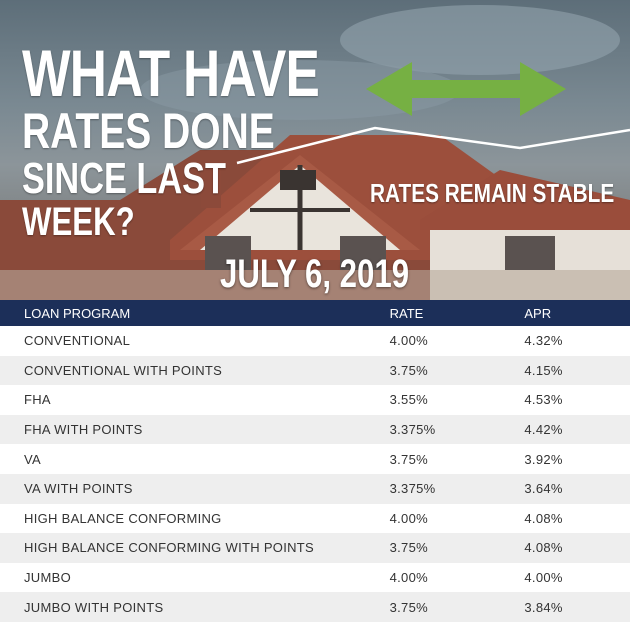 Image resolution: width=630 pixels, height=622 pixels. Describe the element at coordinates (78, 222) in the screenshot. I see `headline-line-4: WEEK?` at that location.